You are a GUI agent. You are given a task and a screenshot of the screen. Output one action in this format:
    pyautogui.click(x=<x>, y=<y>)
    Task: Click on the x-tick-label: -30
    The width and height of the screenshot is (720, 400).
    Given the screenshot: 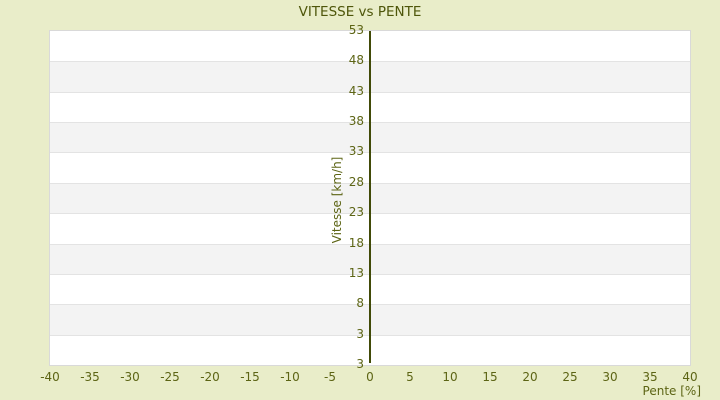 What is the action you would take?
    pyautogui.click(x=130, y=377)
    